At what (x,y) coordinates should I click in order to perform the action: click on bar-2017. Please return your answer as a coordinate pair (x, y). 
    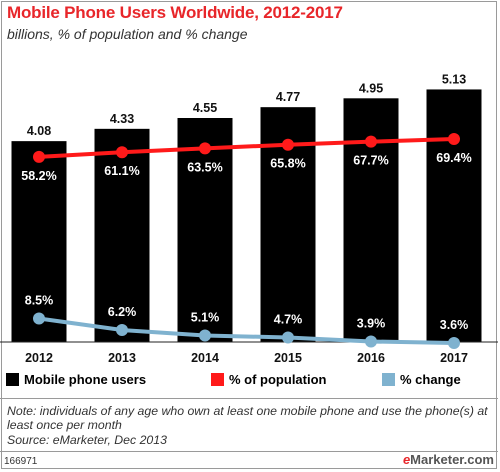
    Looking at the image, I should click on (454, 215).